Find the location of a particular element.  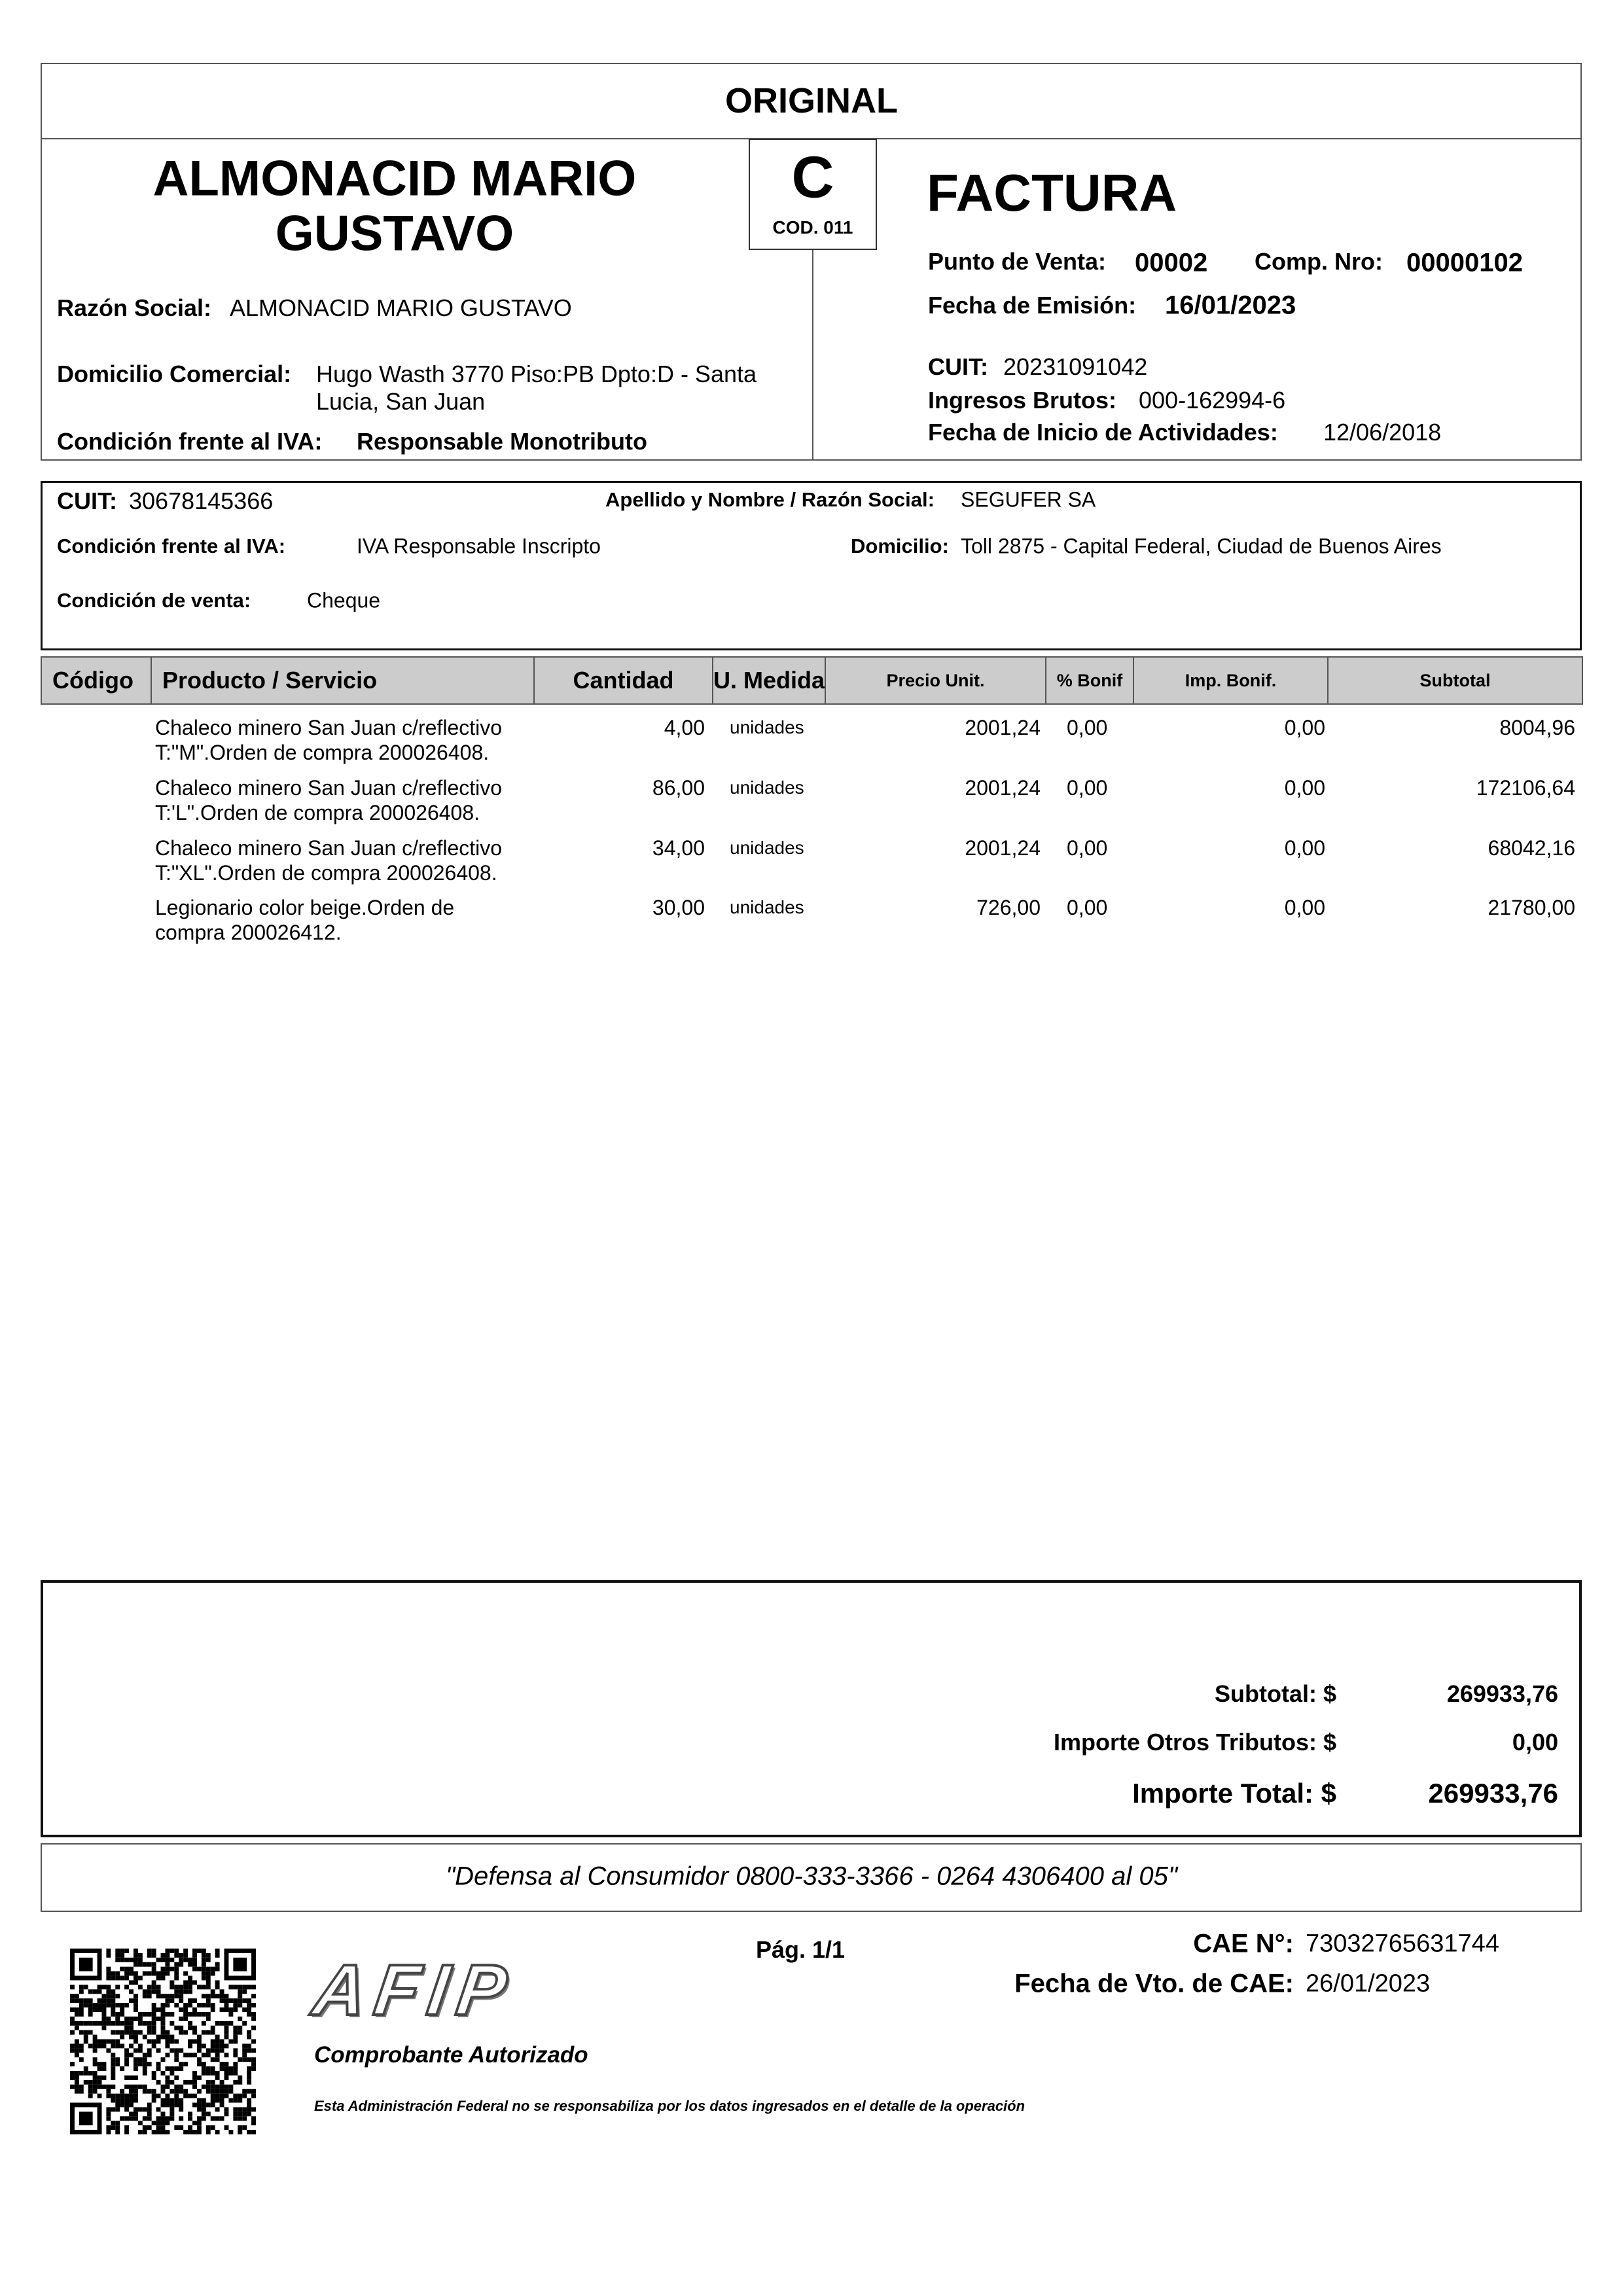

otros-tributos-value: 0,00 is located at coordinates (1535, 1743).